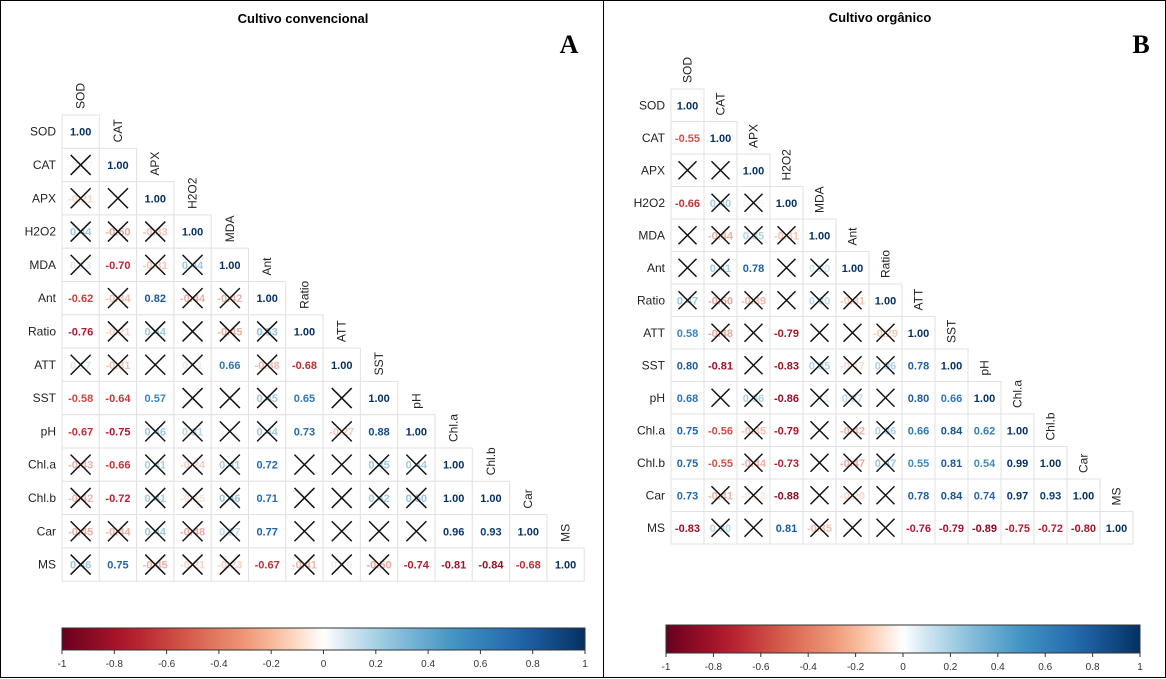 This screenshot has width=1166, height=679. What do you see at coordinates (272, 664) in the screenshot?
I see `legend-tick-label-a-4: -0.2` at bounding box center [272, 664].